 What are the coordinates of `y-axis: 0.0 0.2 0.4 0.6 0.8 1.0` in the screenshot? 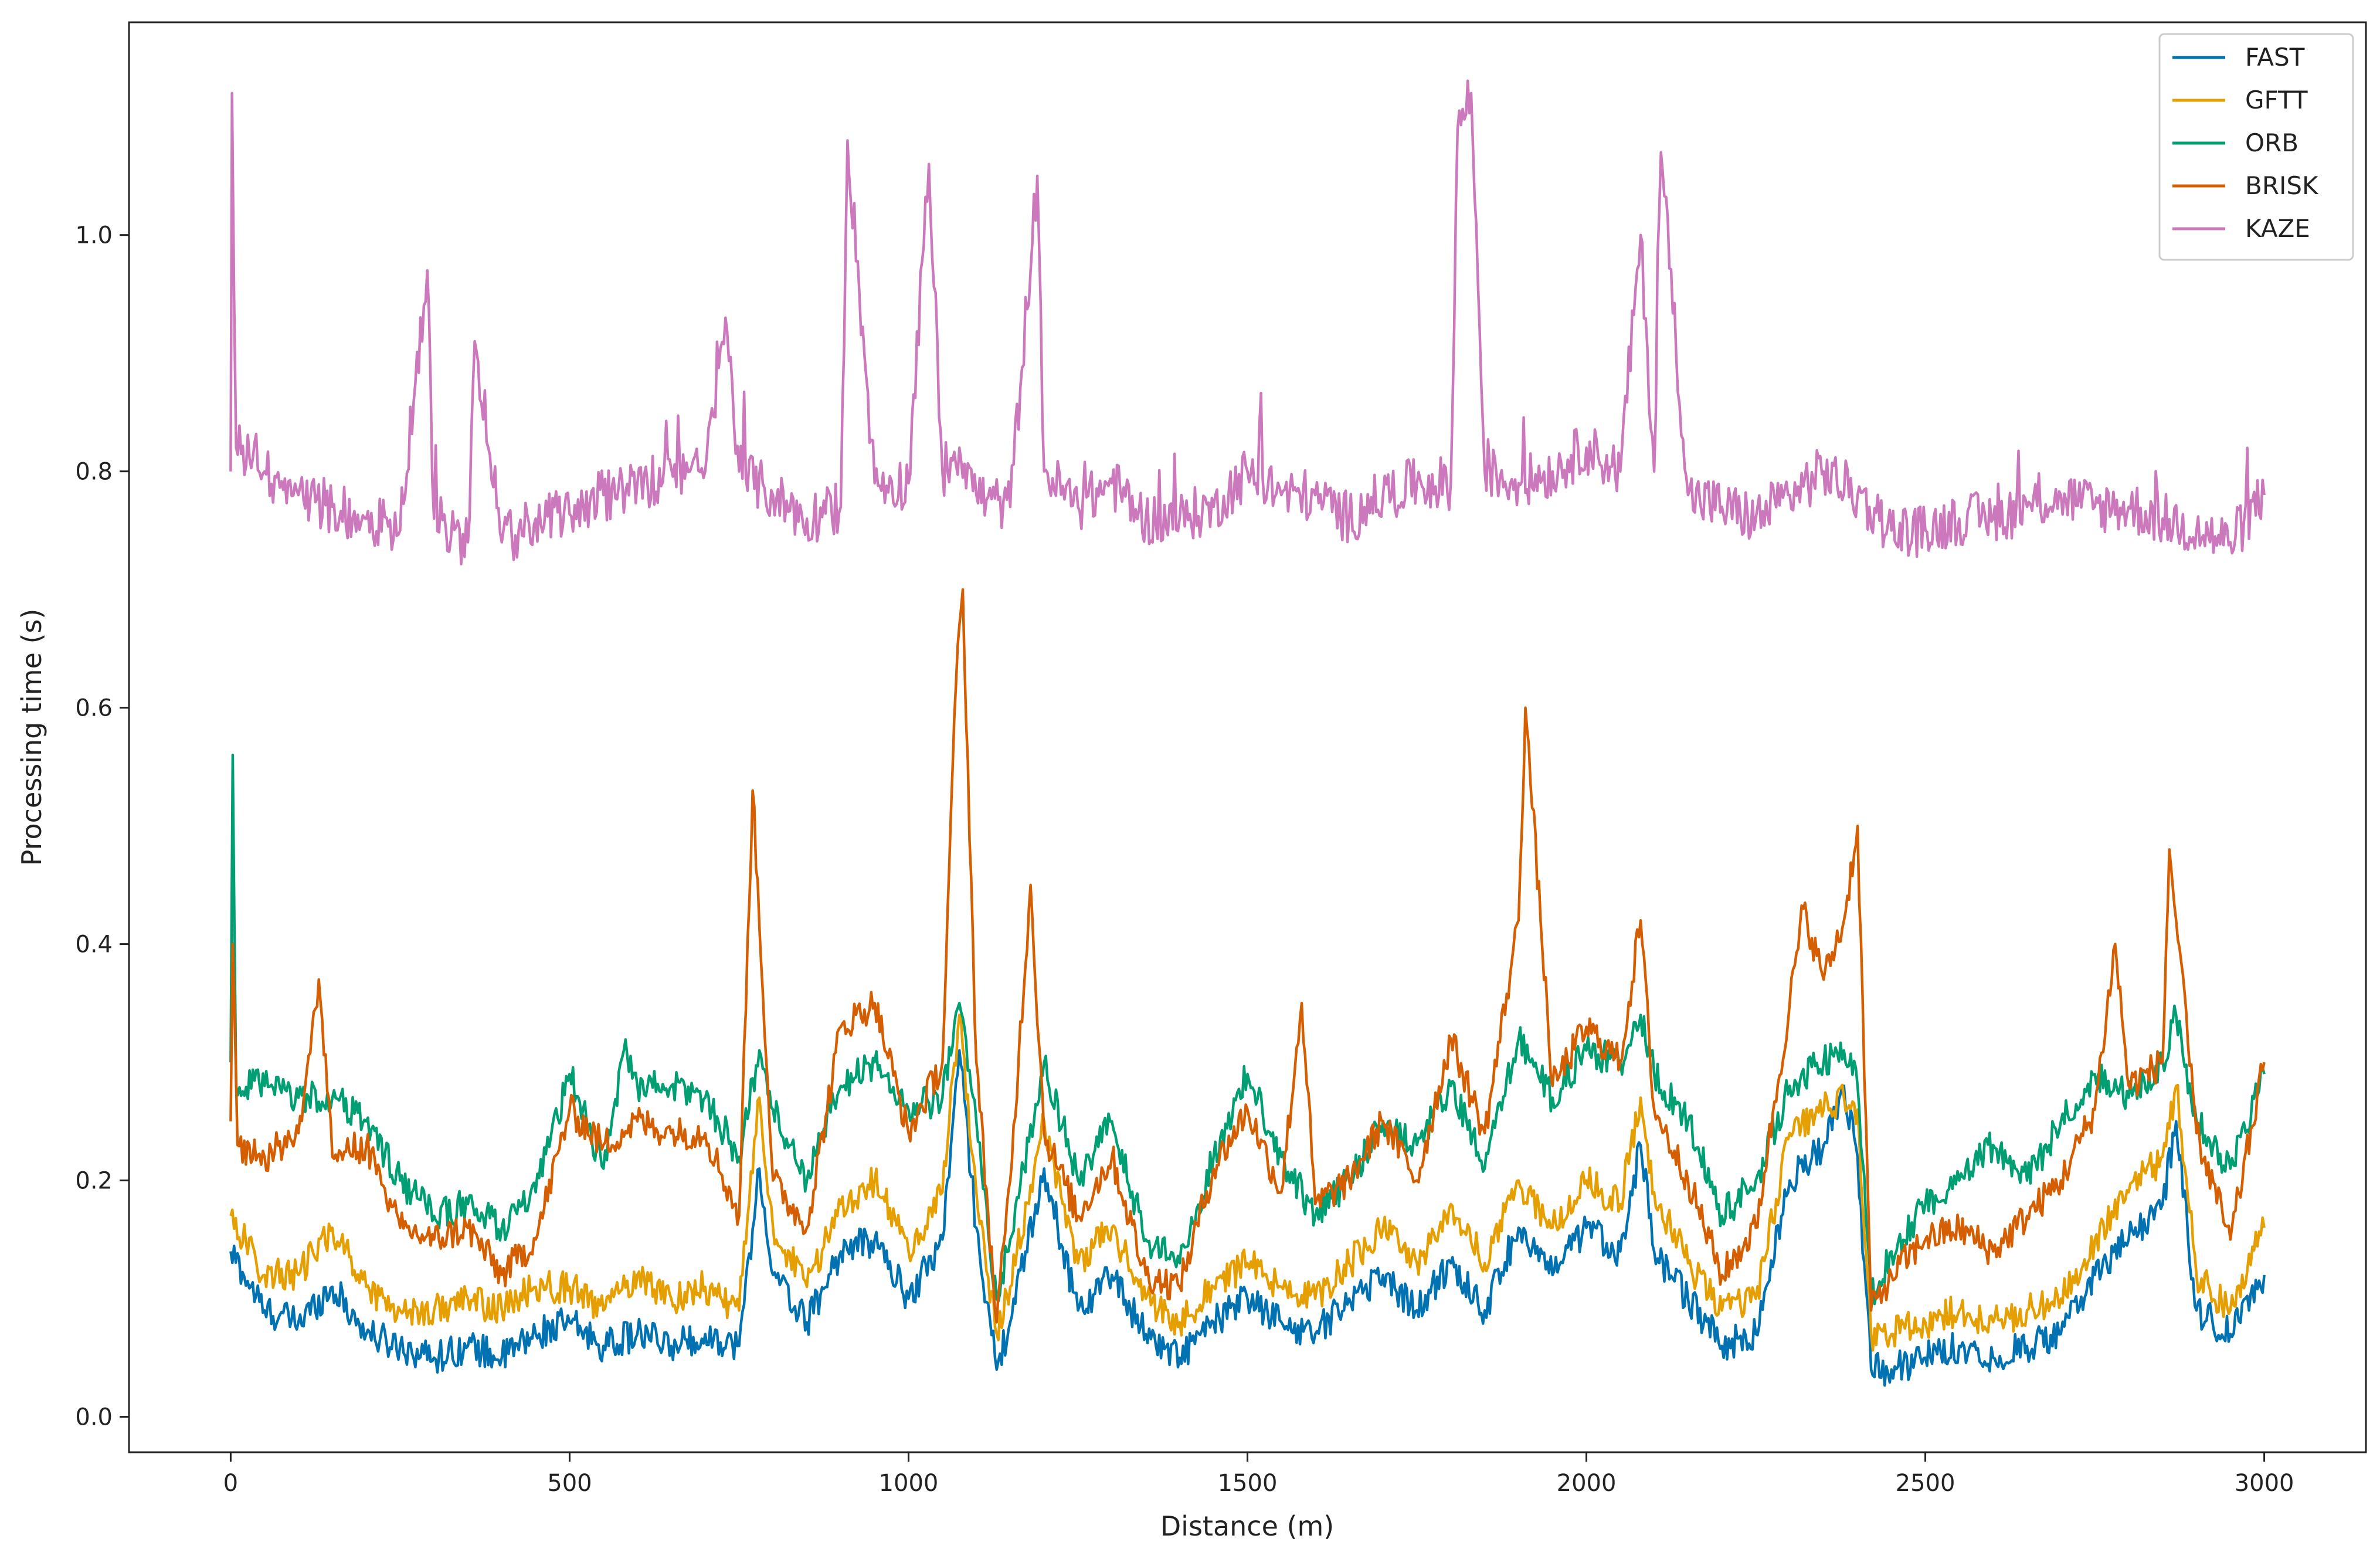 It's located at (102, 826).